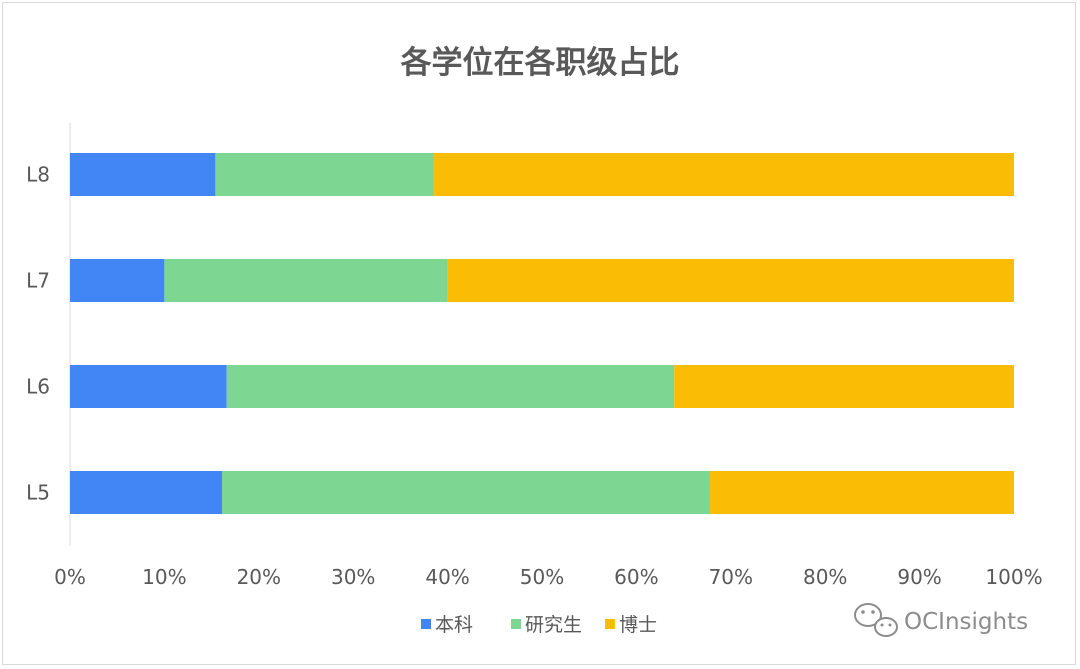 Image resolution: width=1080 pixels, height=669 pixels. I want to click on watermark: OCInsights, so click(941, 620).